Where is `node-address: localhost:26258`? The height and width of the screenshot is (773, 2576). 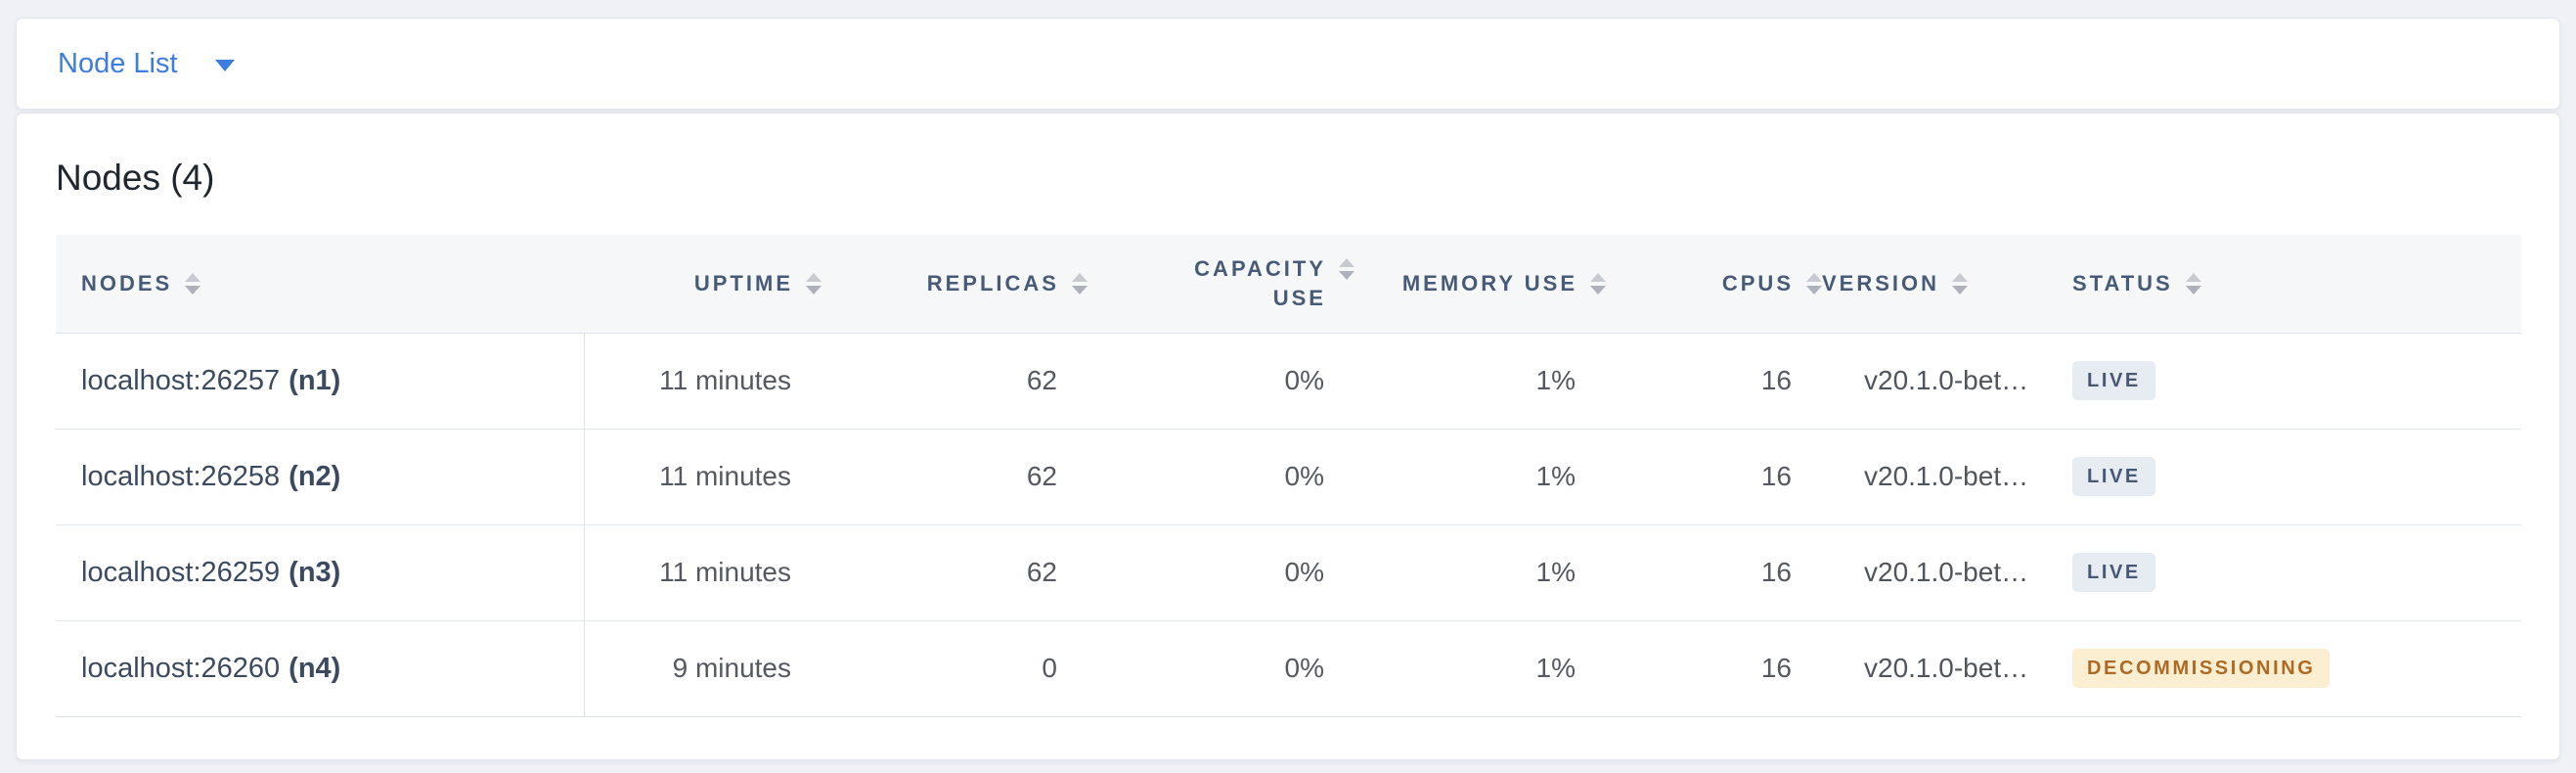 node-address: localhost:26258 is located at coordinates (181, 476).